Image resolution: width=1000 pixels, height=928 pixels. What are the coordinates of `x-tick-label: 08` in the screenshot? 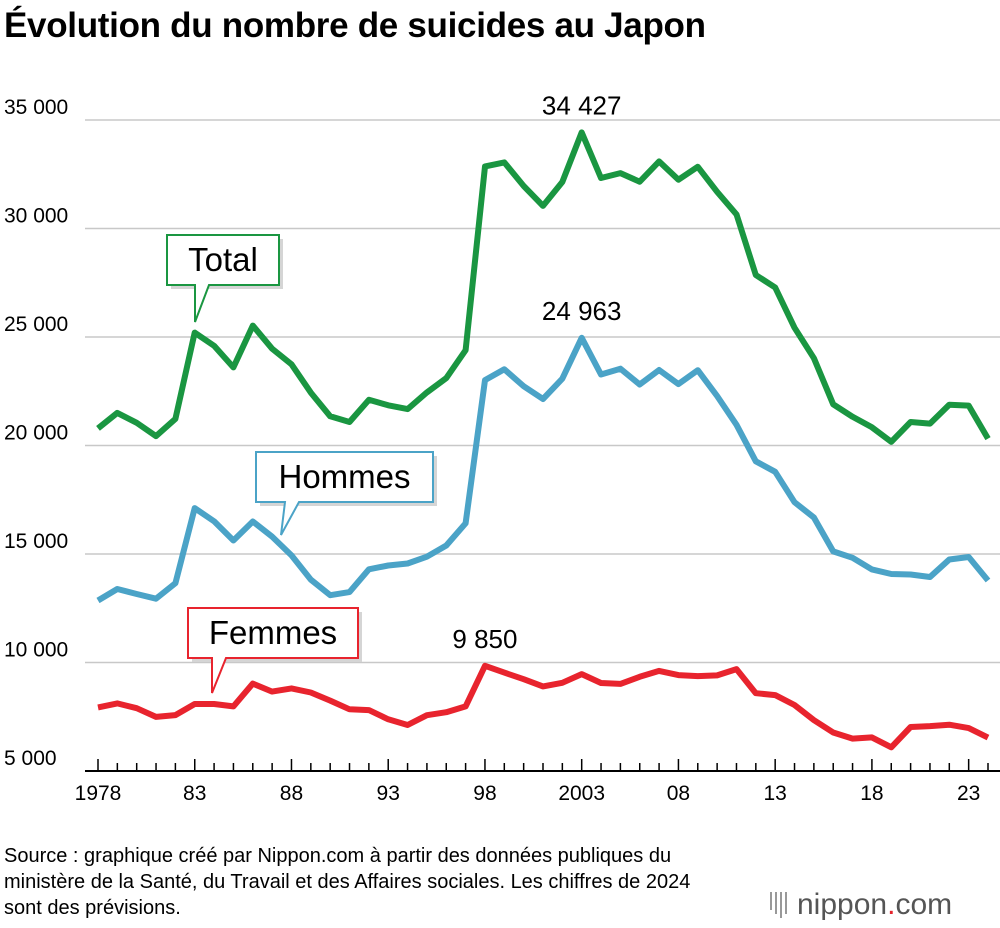 It's located at (678, 793).